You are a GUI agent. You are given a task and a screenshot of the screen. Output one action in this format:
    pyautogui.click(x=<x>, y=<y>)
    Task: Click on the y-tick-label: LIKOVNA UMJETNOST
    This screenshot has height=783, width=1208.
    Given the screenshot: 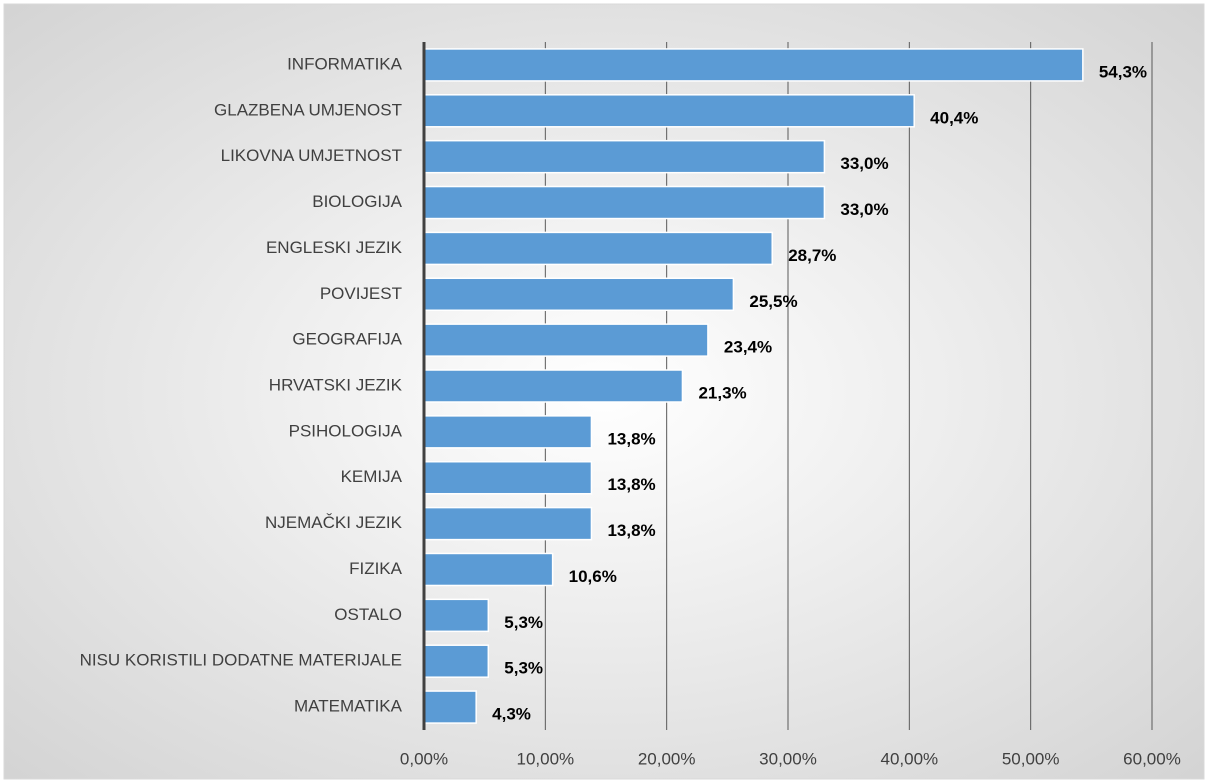 What is the action you would take?
    pyautogui.click(x=311, y=155)
    